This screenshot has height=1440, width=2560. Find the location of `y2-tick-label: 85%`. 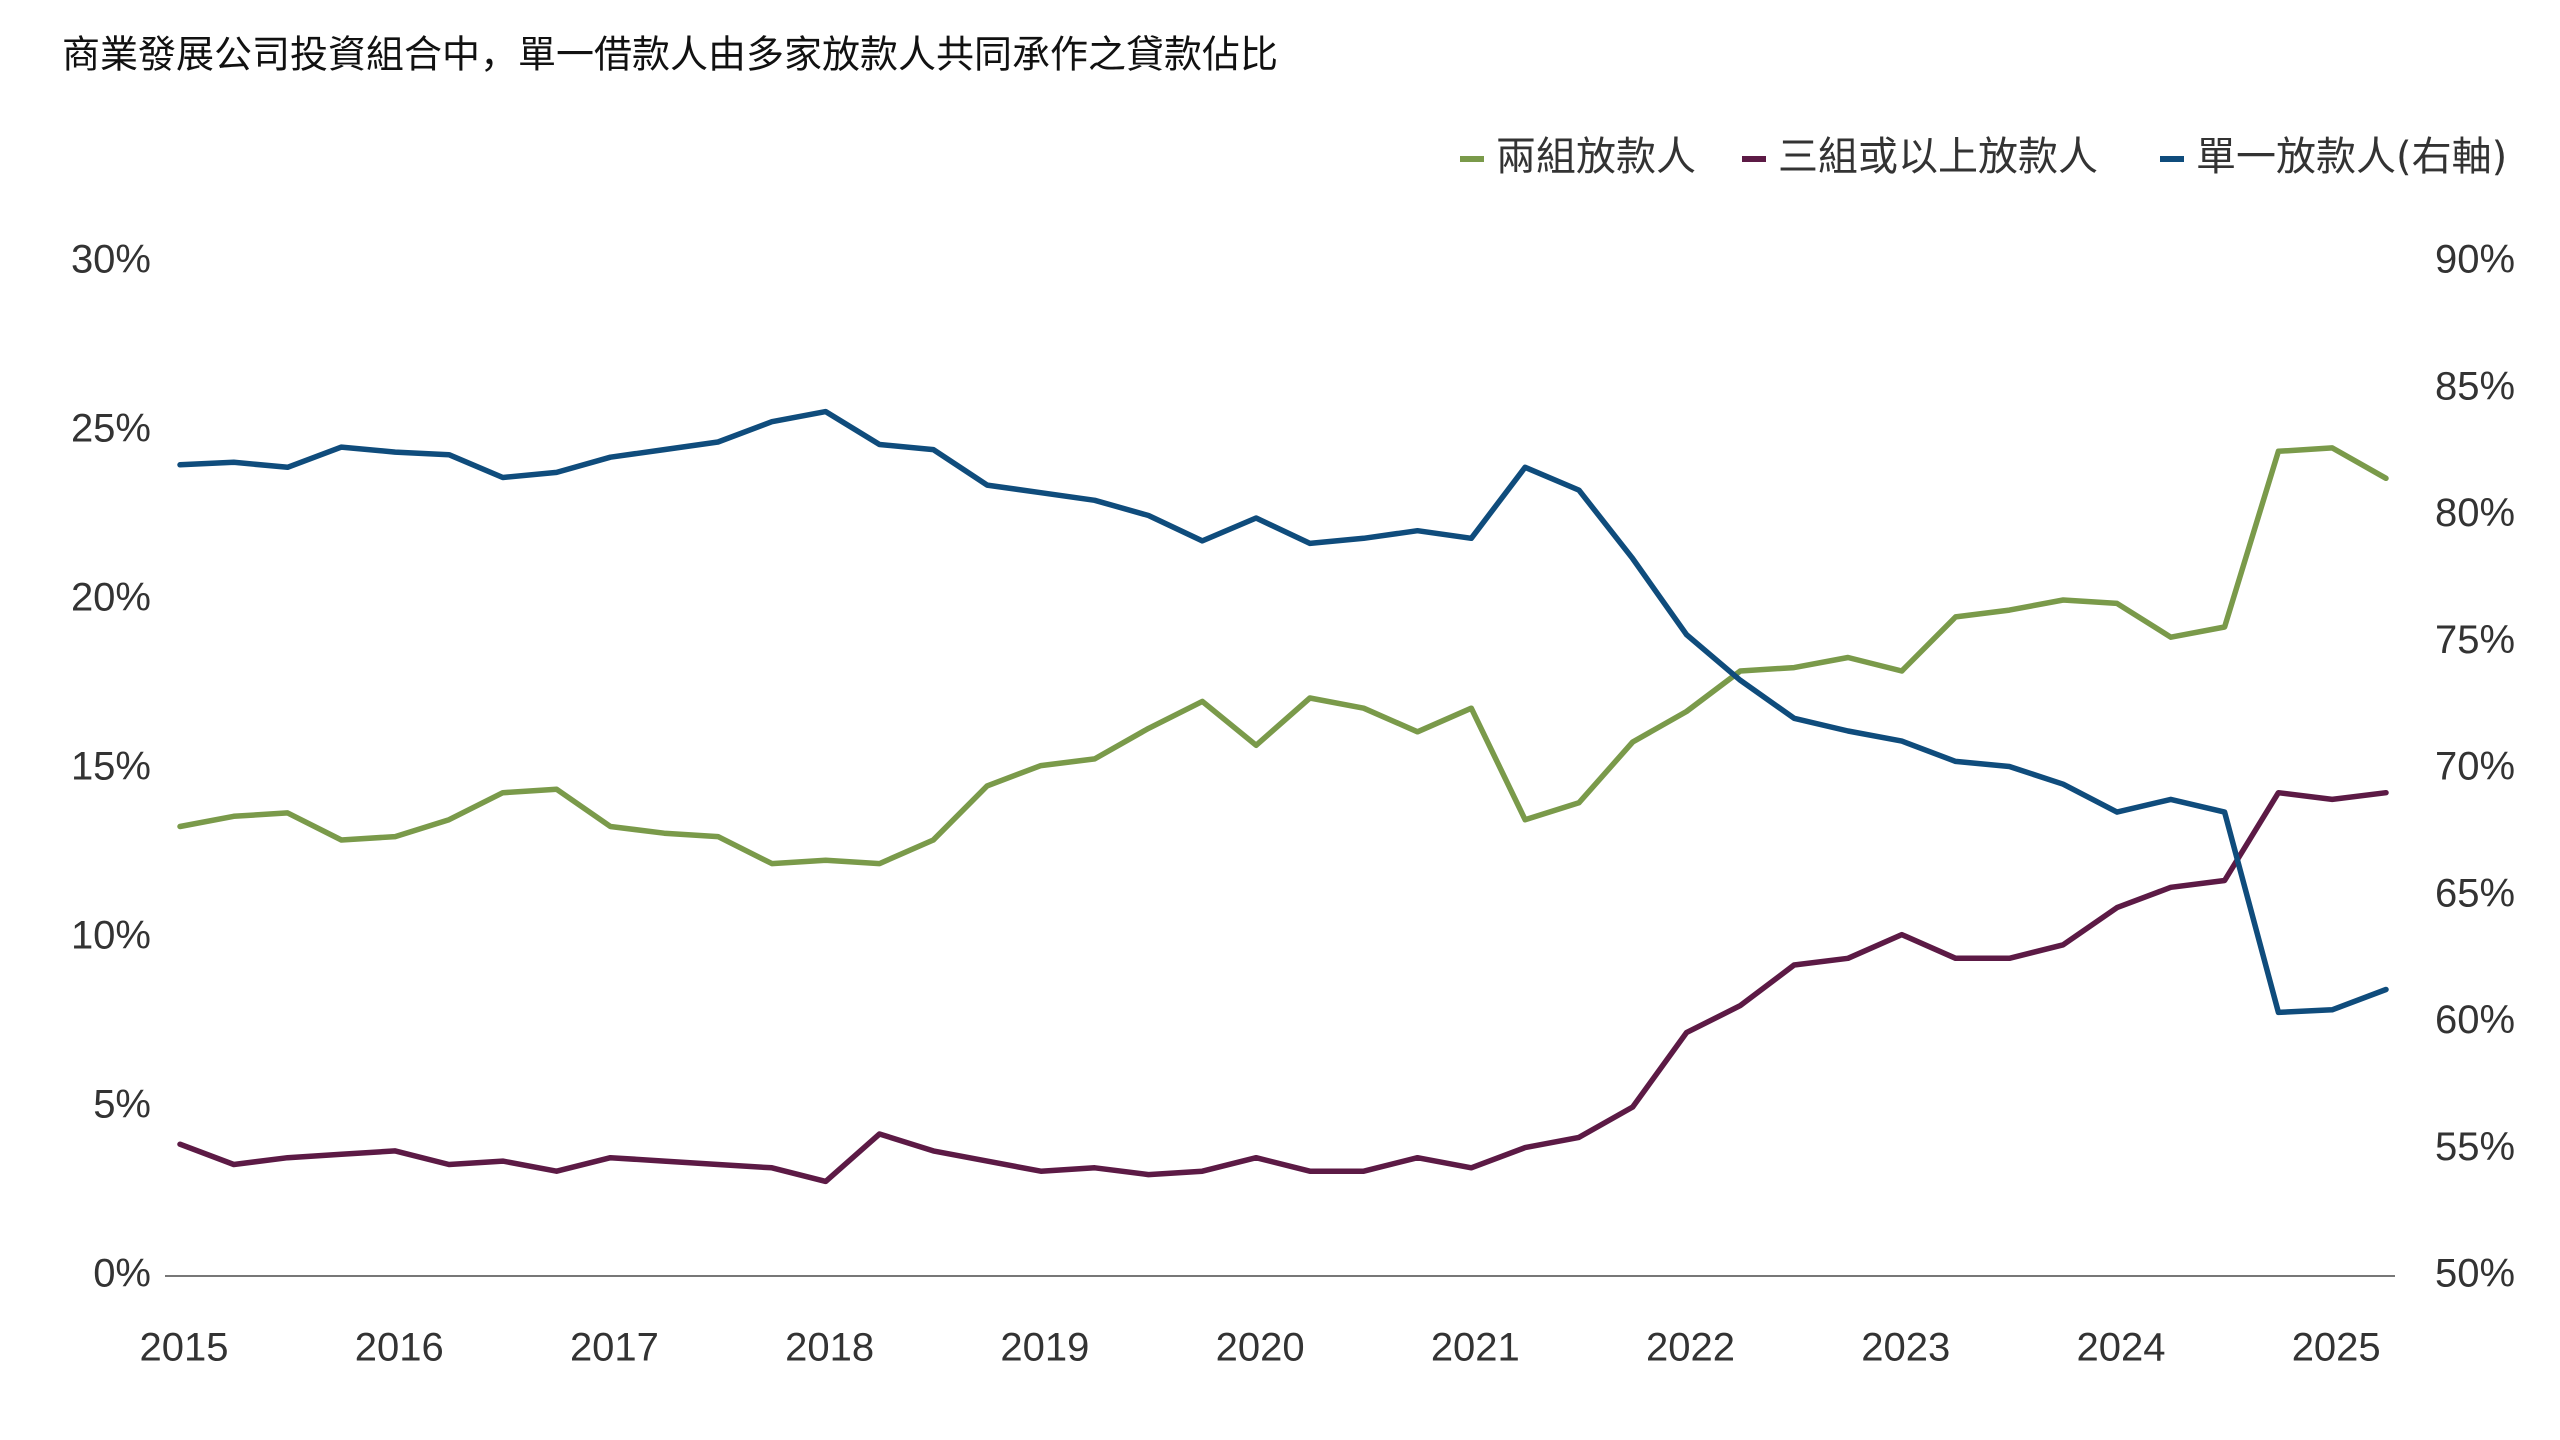

y2-tick-label: 85% is located at coordinates (2475, 386).